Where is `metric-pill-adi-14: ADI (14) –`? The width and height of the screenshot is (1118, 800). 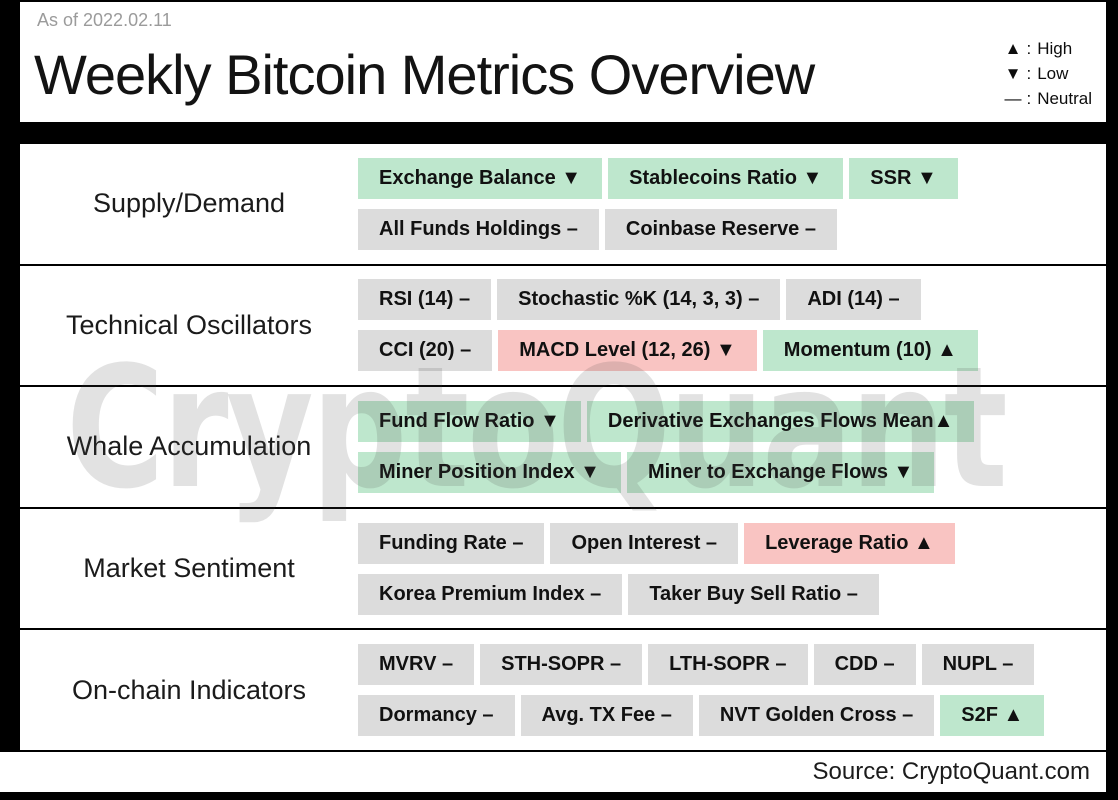
metric-pill-adi-14: ADI (14) – is located at coordinates (853, 300).